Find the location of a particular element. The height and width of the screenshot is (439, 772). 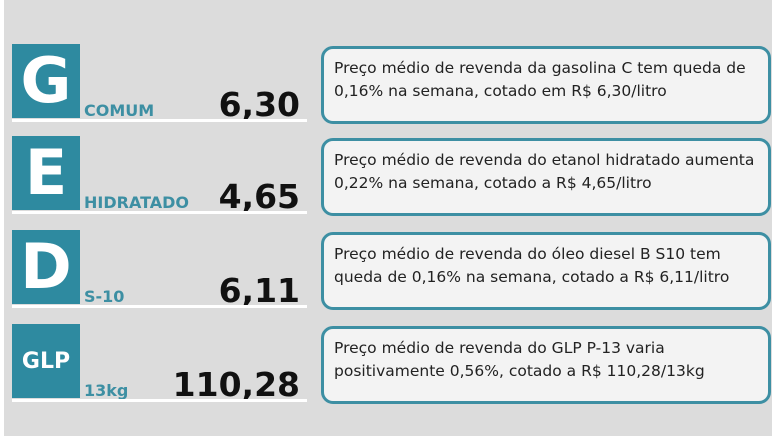

fuel-price: 6,11 is located at coordinates (259, 290).